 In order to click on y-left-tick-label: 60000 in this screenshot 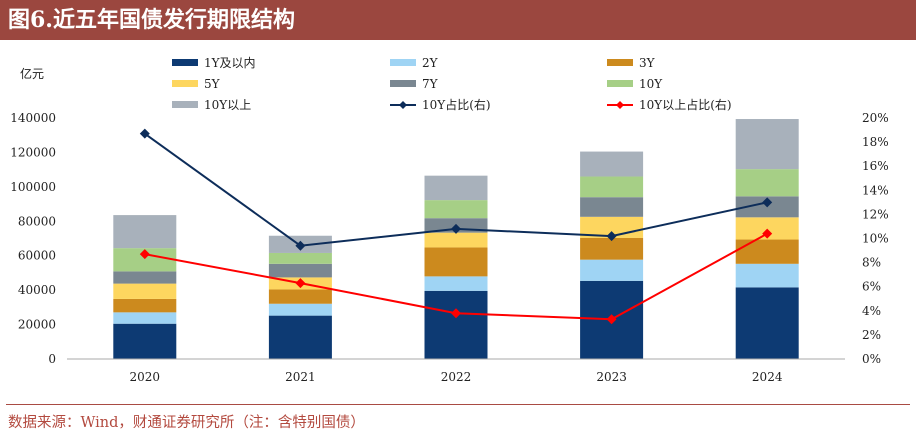, I will do `click(37, 256)`.